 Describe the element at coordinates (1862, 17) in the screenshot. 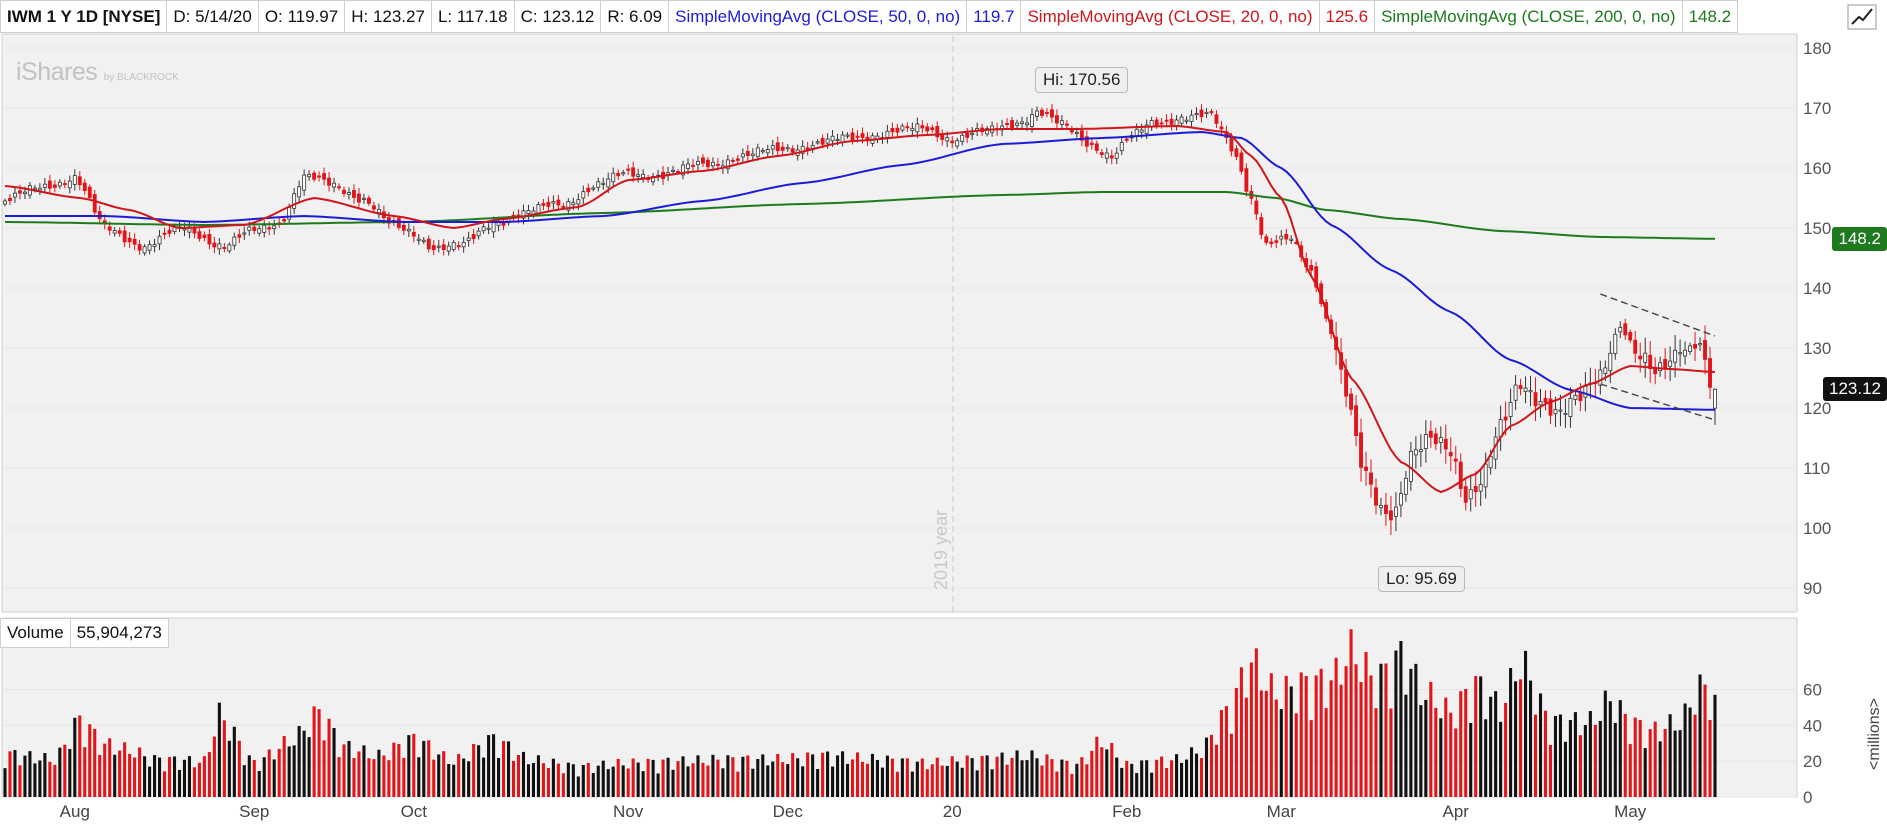

I see `chart-settings-icon` at that location.